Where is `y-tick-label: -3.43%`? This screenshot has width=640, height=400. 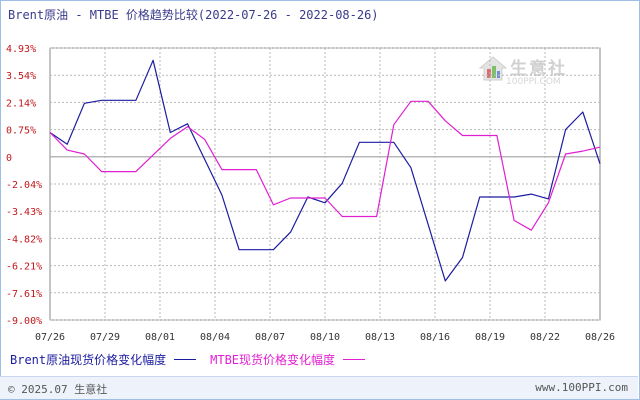
y-tick-label: -3.43% is located at coordinates (24, 212).